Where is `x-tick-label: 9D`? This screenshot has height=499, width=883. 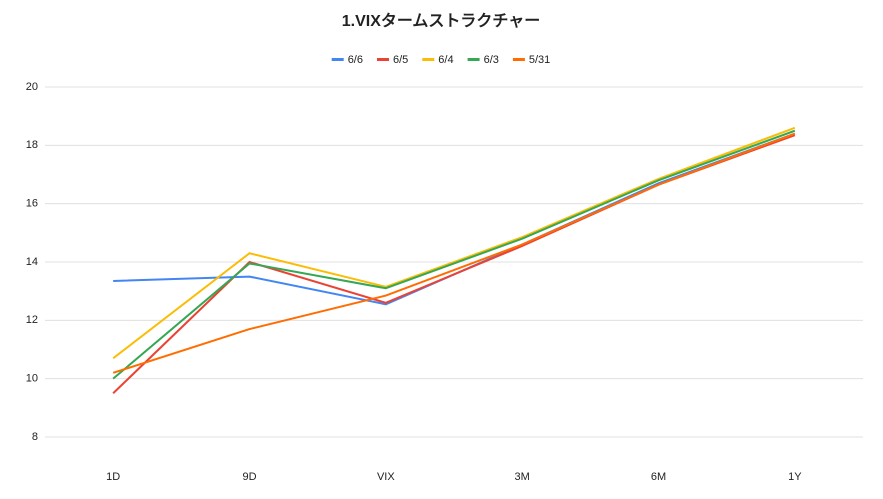
x-tick-label: 9D is located at coordinates (249, 477).